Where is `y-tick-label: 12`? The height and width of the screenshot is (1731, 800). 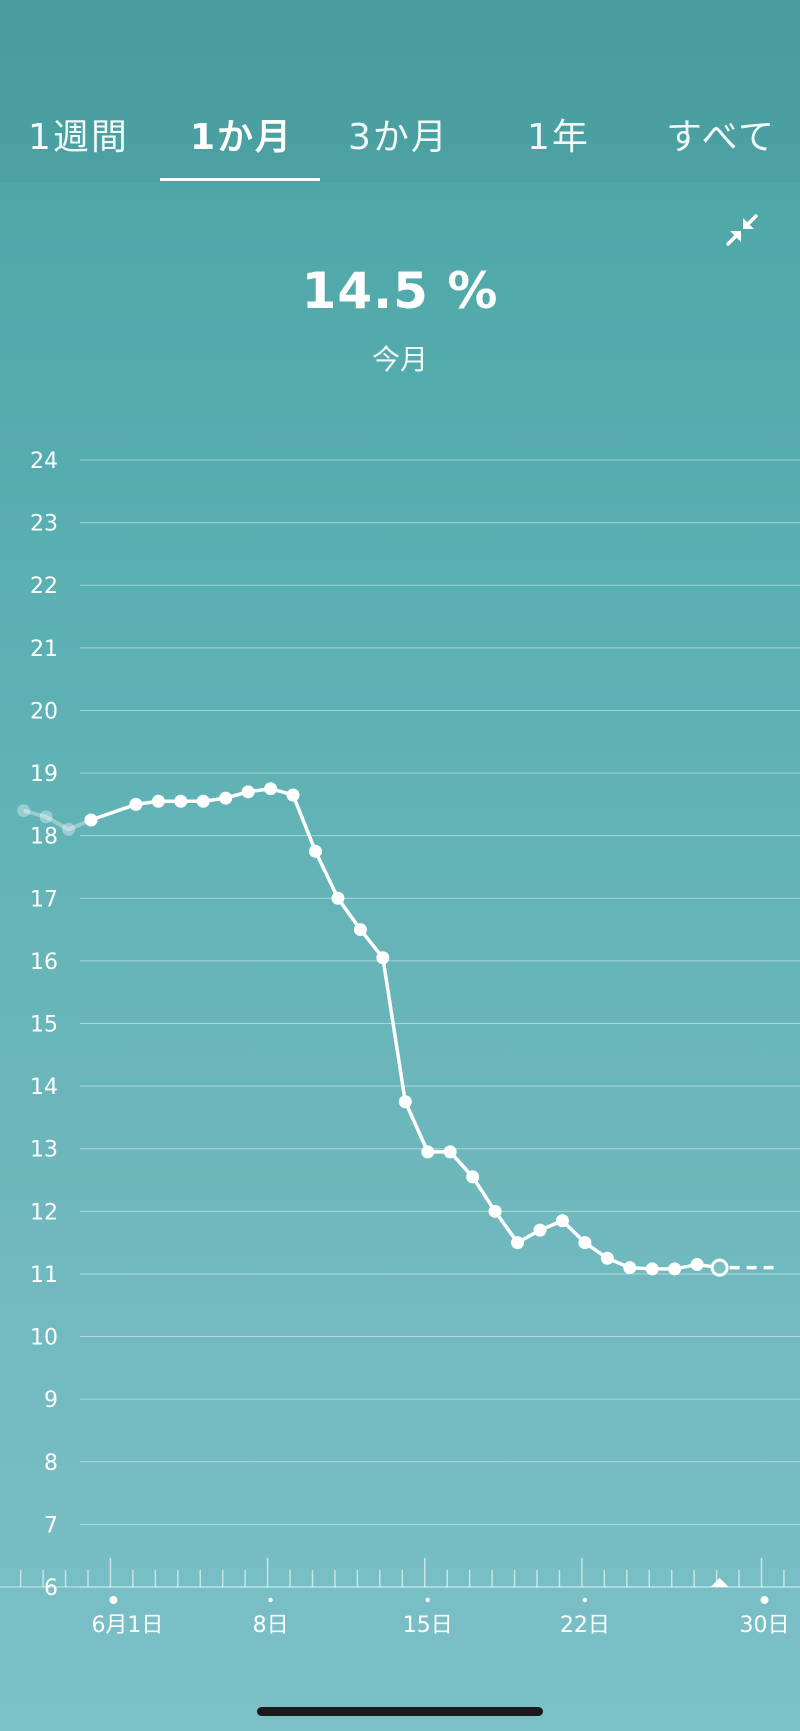
y-tick-label: 12 is located at coordinates (44, 1212).